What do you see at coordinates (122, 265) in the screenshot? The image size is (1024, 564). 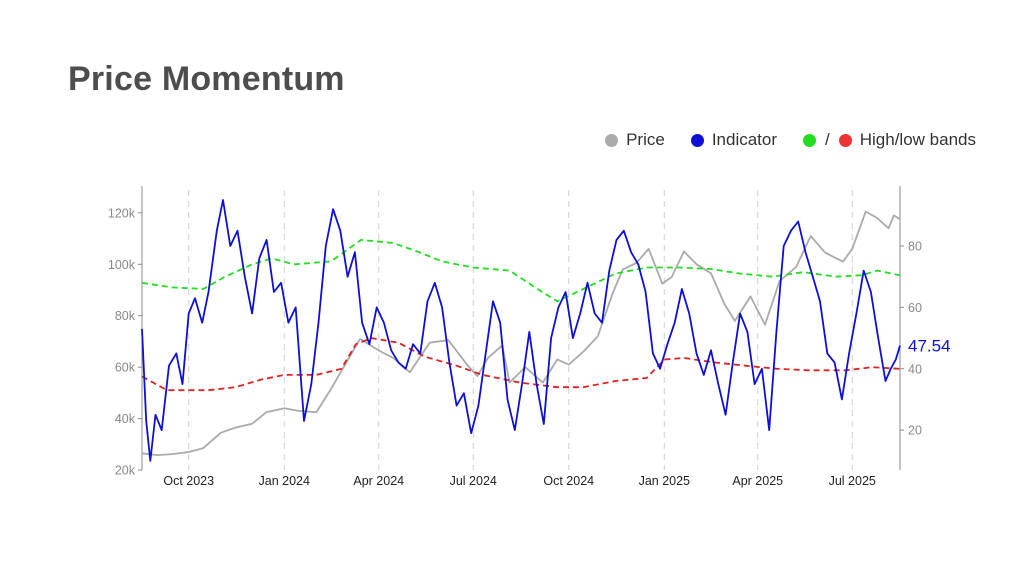 I see `left-tick-label: 100k` at bounding box center [122, 265].